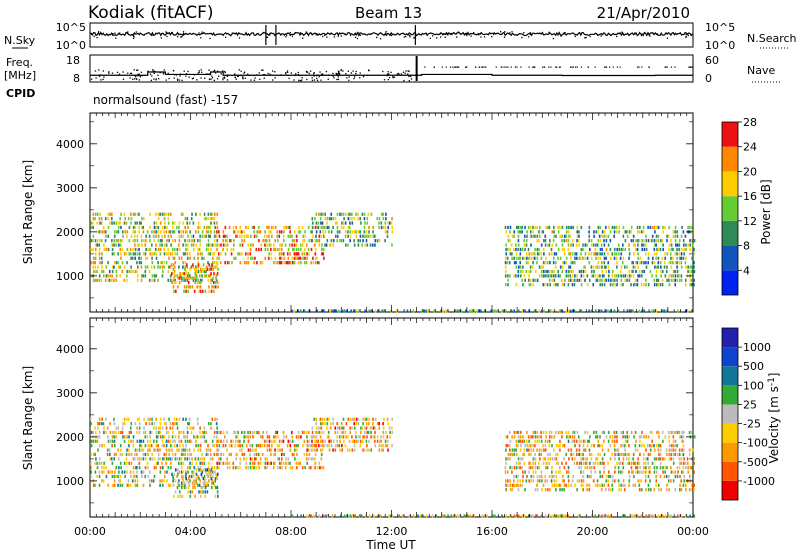 The width and height of the screenshot is (800, 558). Describe the element at coordinates (28, 212) in the screenshot. I see `power-ylabel: Slant Range [km]` at that location.